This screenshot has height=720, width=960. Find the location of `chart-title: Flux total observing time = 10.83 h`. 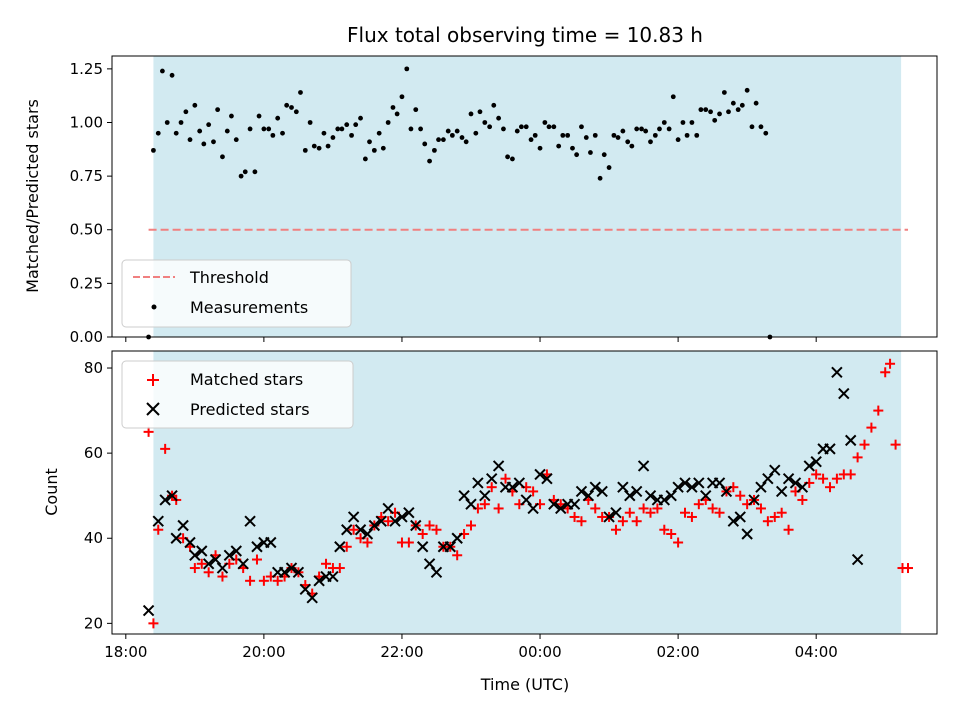

chart-title: Flux total observing time = 10.83 h is located at coordinates (525, 35).